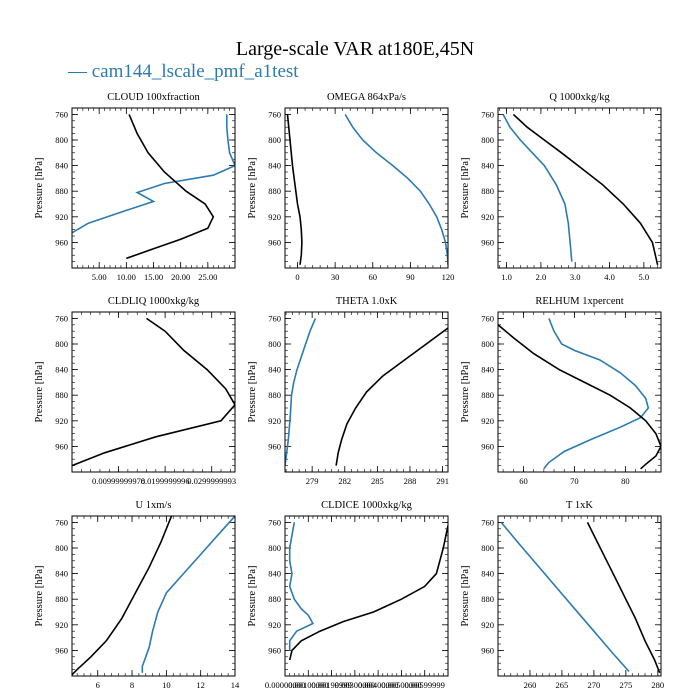  Describe the element at coordinates (355, 685) in the screenshot. I see `x-tick-label: 0.00300000` at that location.